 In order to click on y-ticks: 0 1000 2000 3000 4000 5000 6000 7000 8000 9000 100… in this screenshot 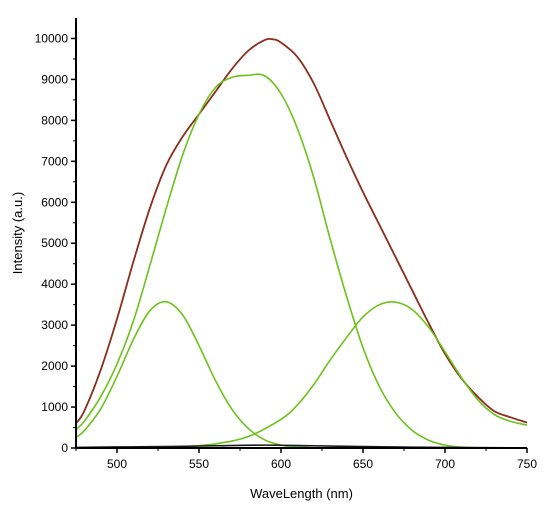, I will do `click(55, 243)`.